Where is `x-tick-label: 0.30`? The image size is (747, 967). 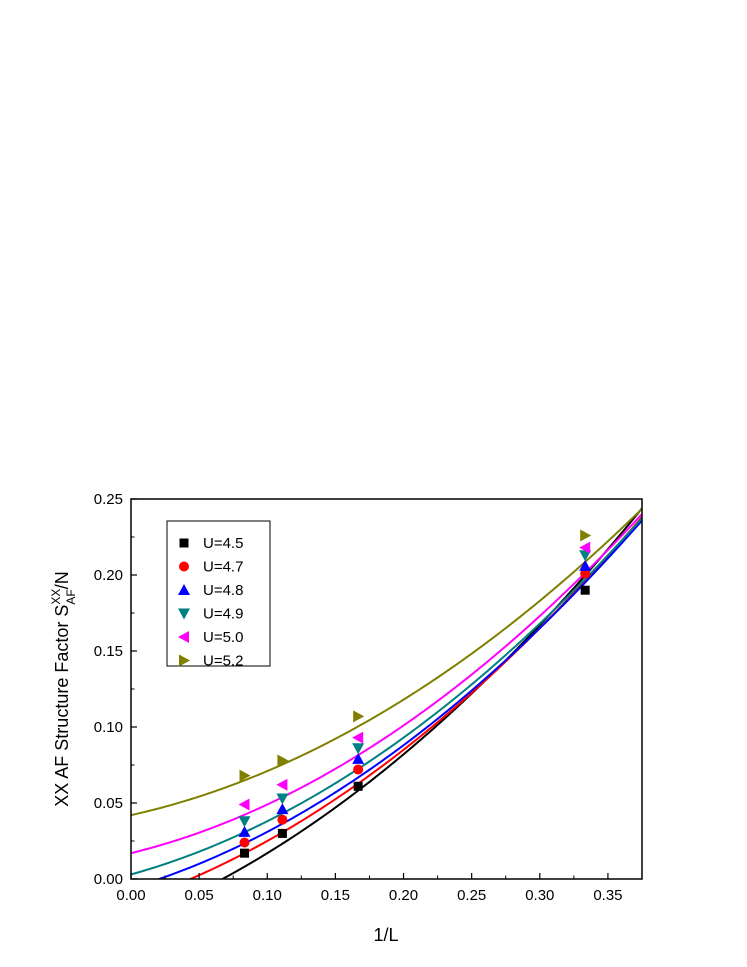
x-tick-label: 0.30 is located at coordinates (539, 895).